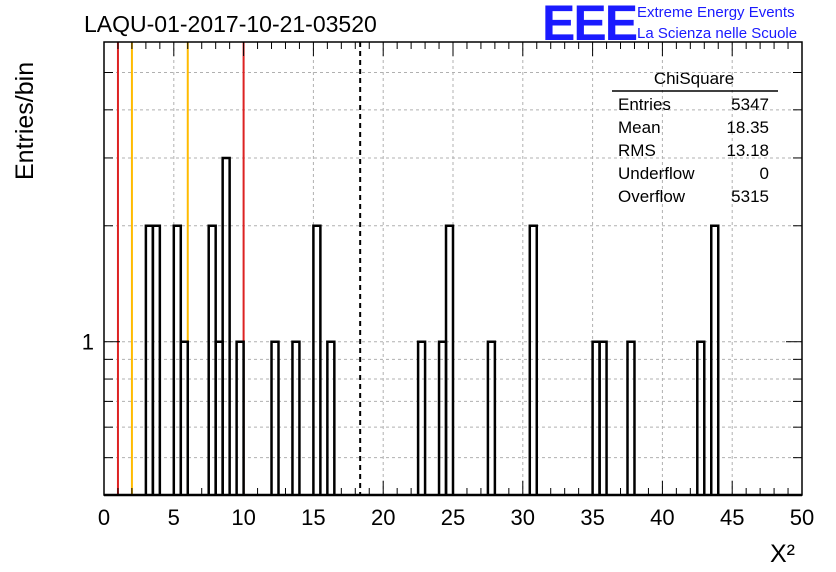 This screenshot has width=836, height=572. Describe the element at coordinates (644, 104) in the screenshot. I see `stats-label-entries: Entries` at that location.